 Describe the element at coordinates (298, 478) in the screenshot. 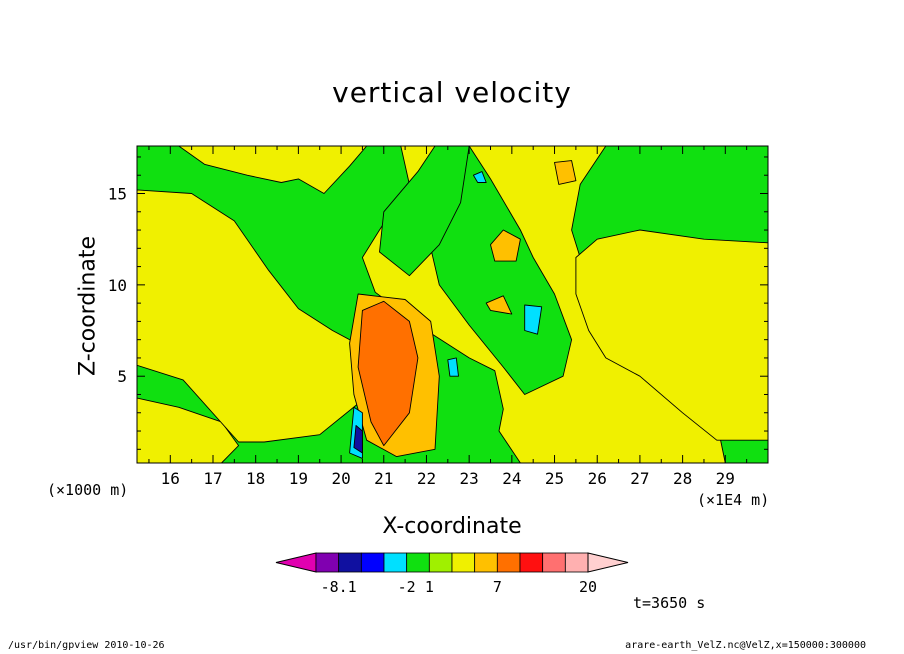

I see `x-tick-label-19: 19` at that location.